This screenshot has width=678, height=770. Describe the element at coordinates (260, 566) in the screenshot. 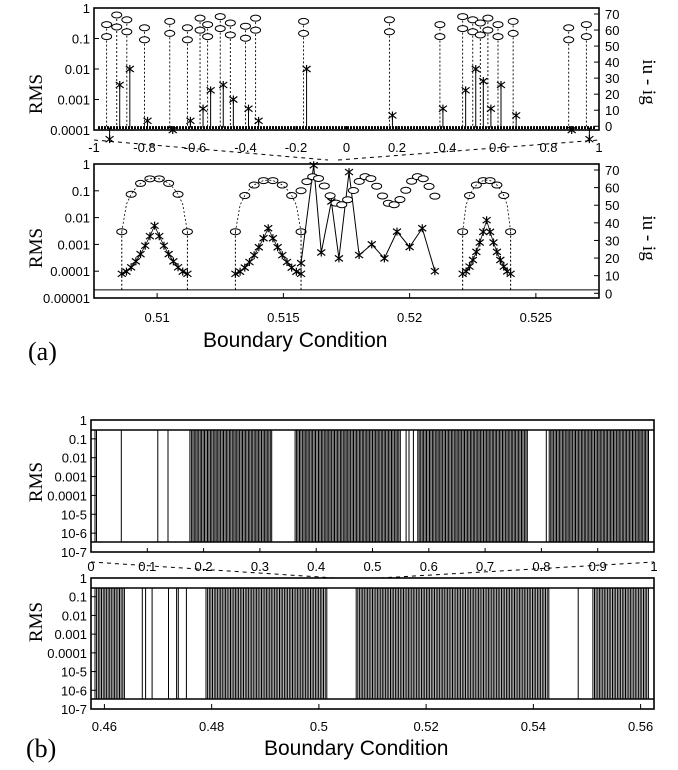

I see `b-top-x-tick-label: 0.3` at that location.